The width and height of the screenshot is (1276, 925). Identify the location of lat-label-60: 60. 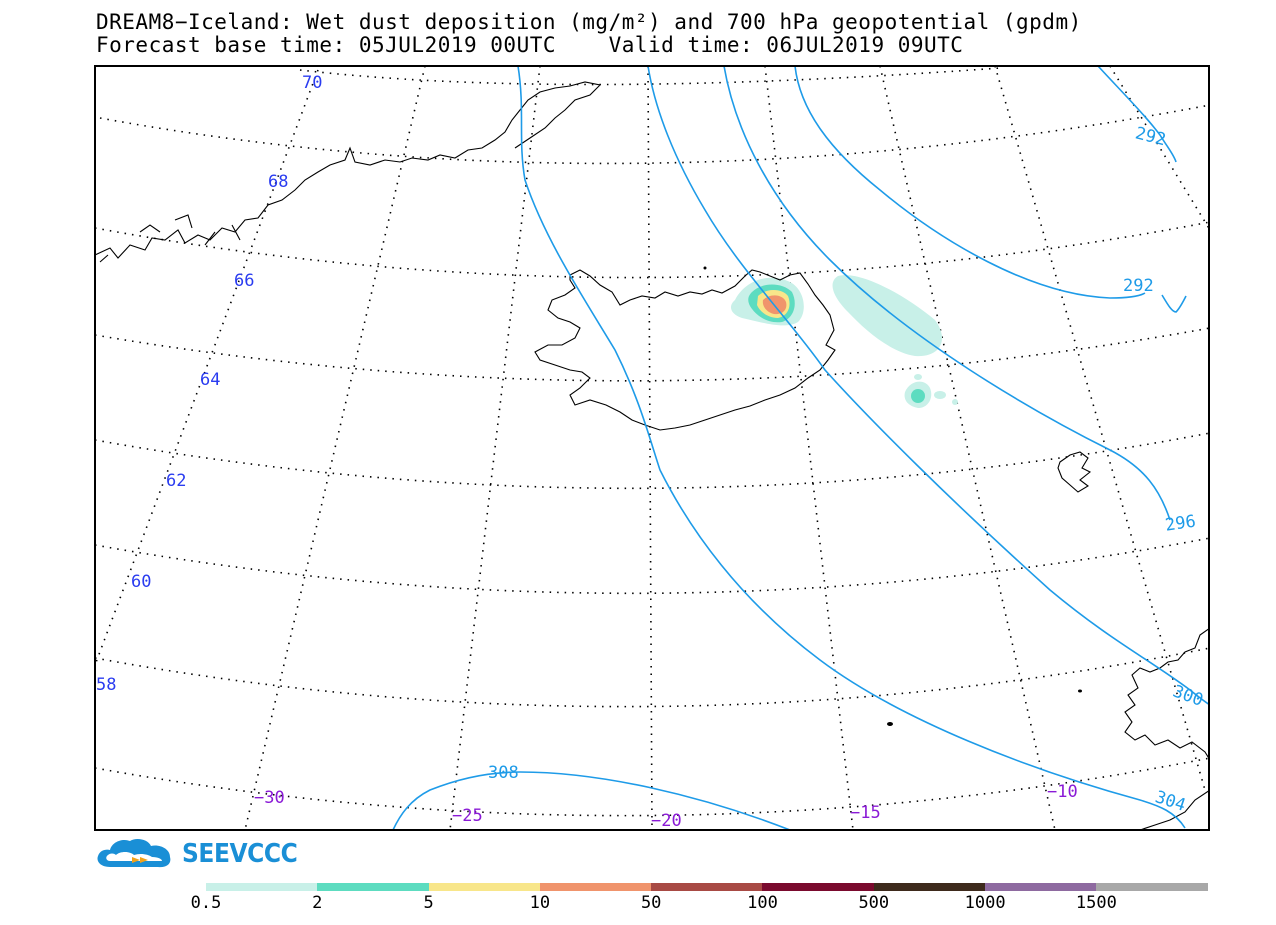
(141, 582).